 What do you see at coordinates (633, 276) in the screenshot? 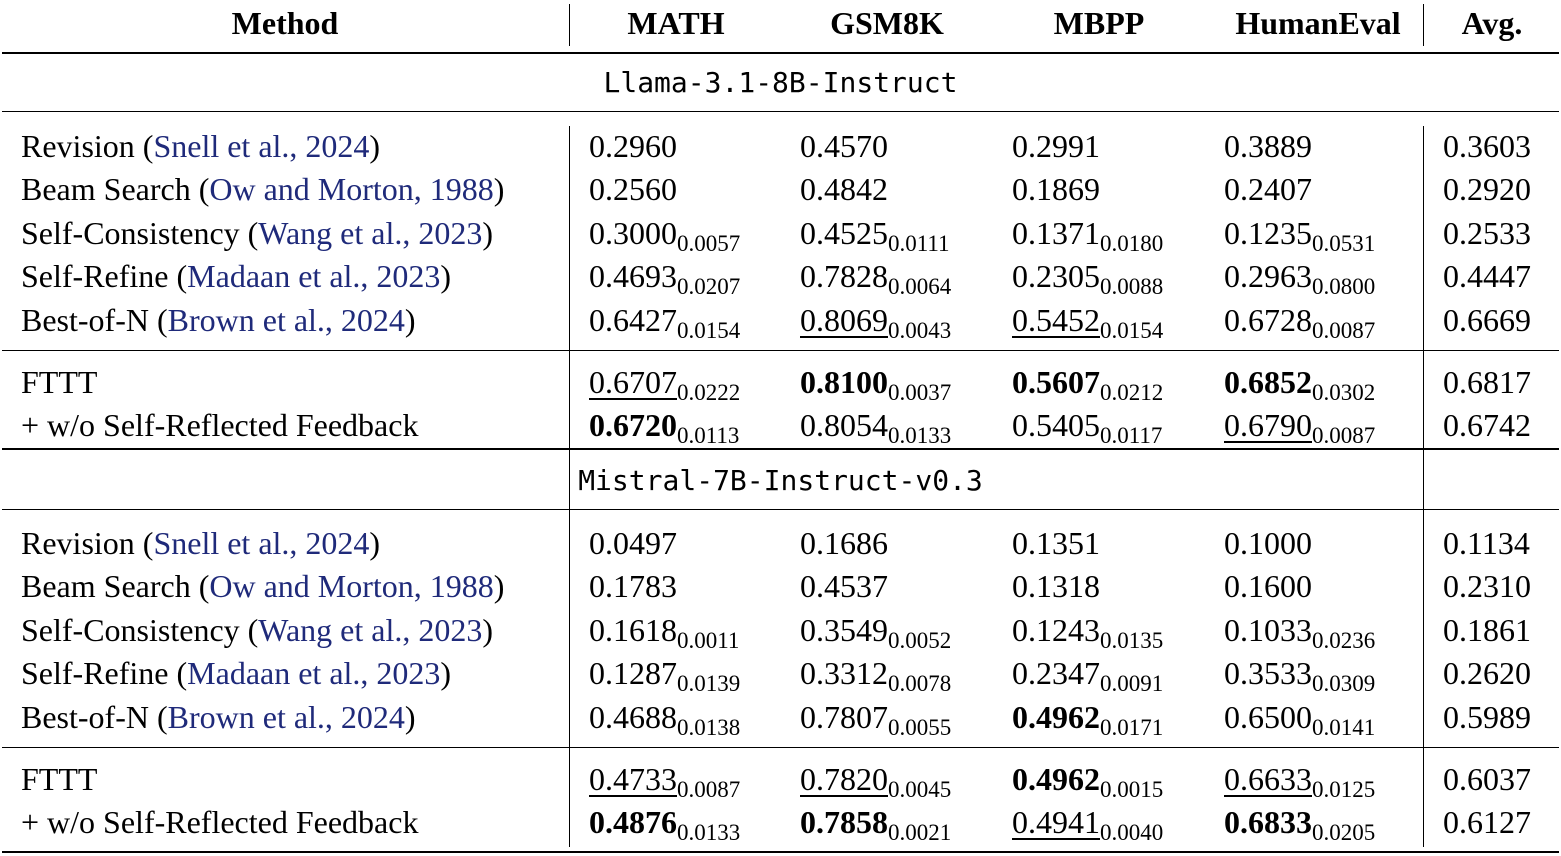
I see `score-value: 0.4693` at bounding box center [633, 276].